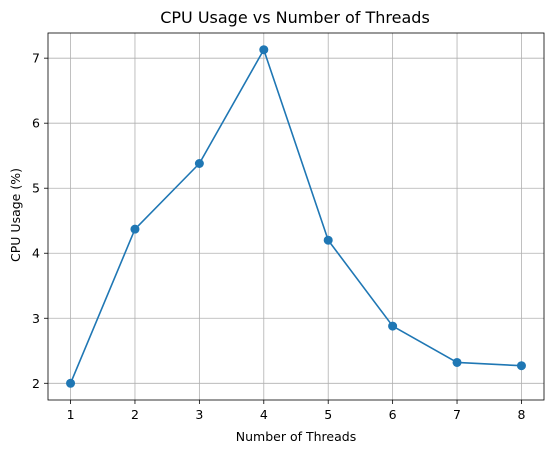 This screenshot has height=455, width=554. What do you see at coordinates (36, 123) in the screenshot?
I see `y-tick-label: 6` at bounding box center [36, 123].